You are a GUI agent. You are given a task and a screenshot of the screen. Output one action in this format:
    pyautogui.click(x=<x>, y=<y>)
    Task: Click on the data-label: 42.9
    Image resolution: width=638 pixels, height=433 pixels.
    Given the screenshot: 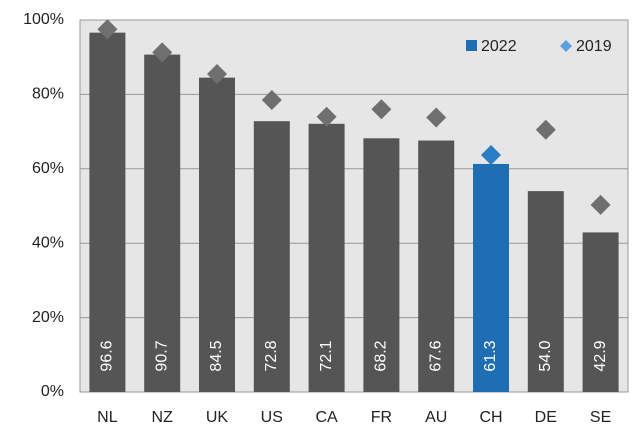 What is the action you would take?
    pyautogui.click(x=600, y=355)
    